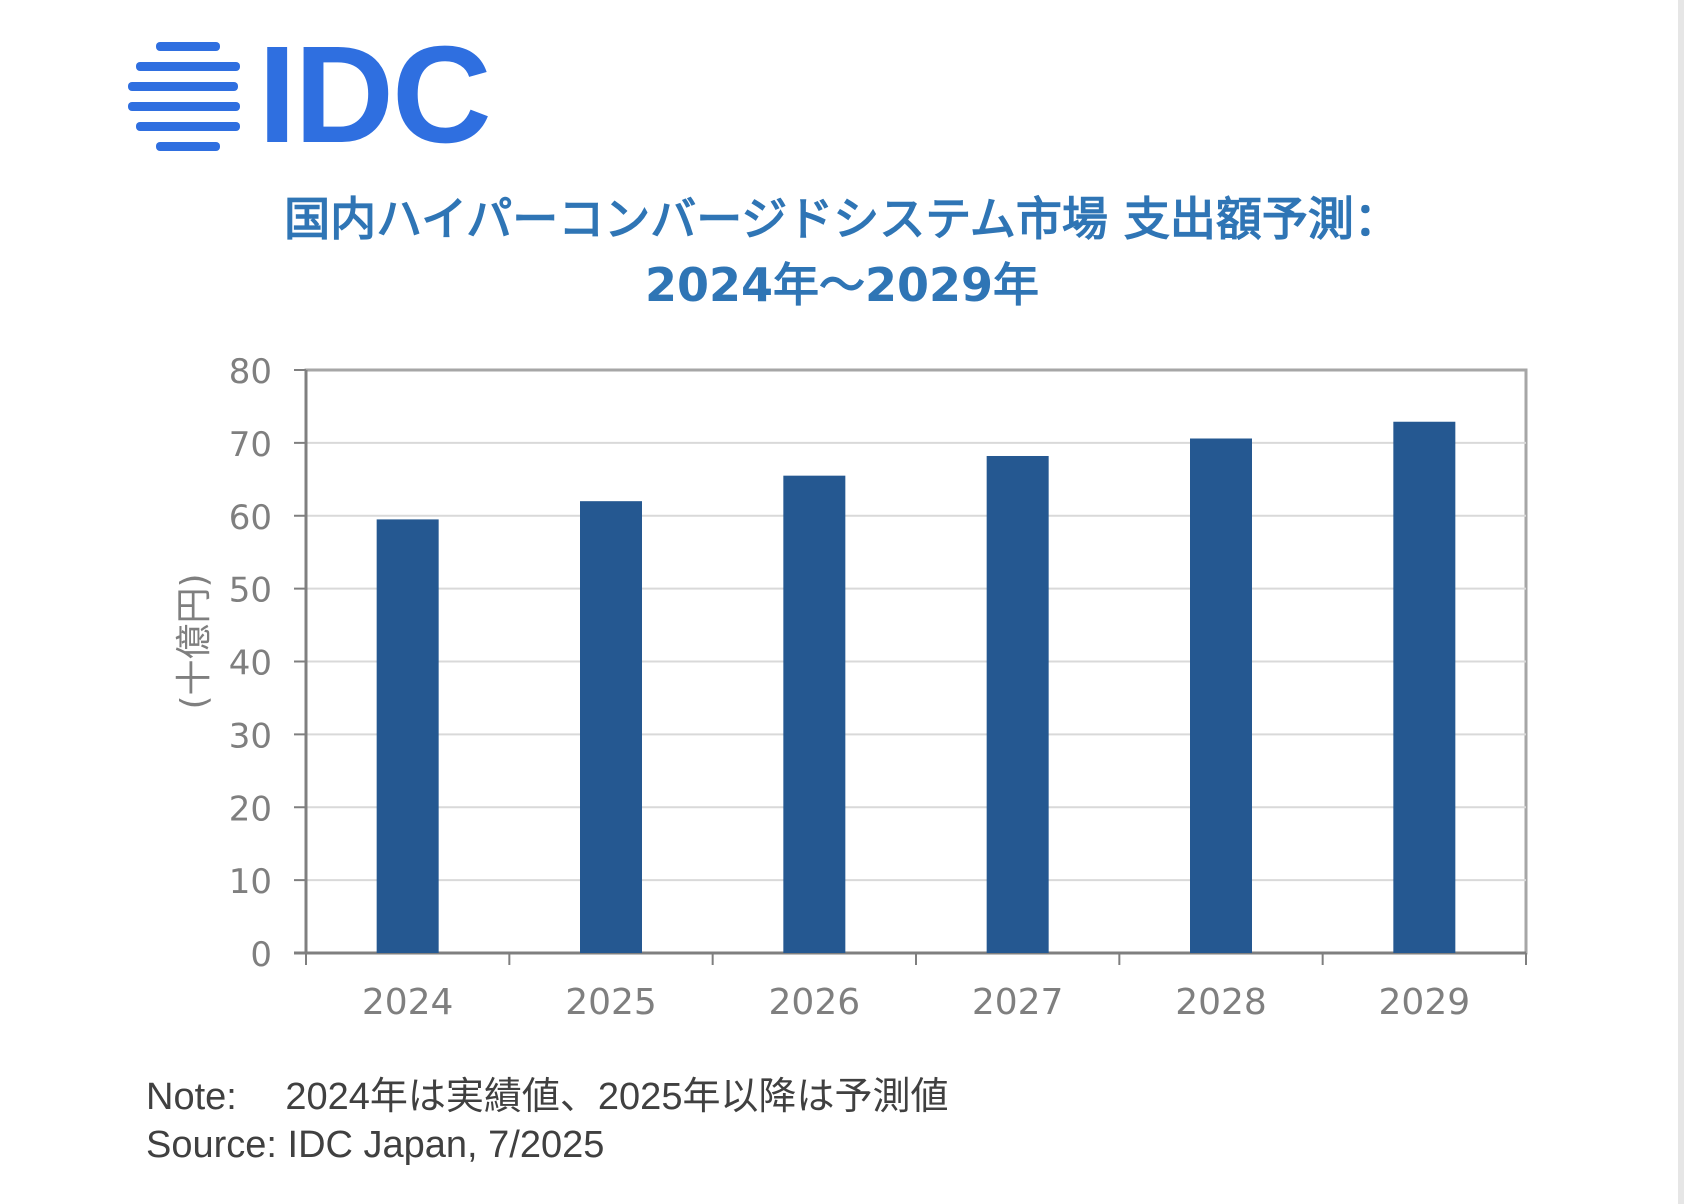  I want to click on chart-note: Note: 2024年は実績値、2025年以降は予測値, so click(547, 1097).